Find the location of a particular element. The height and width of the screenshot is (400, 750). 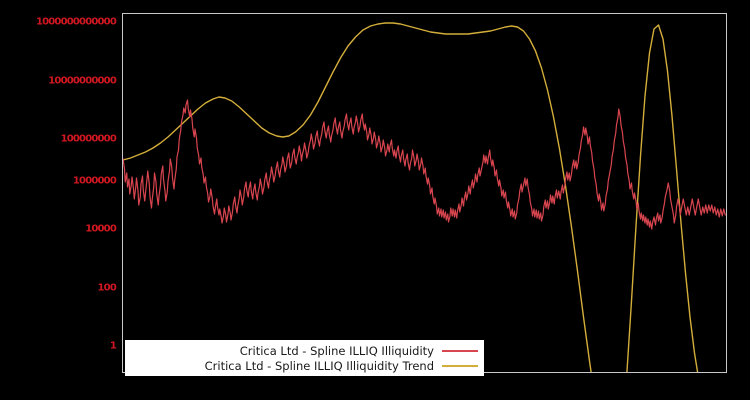

legend-swatch-illiq is located at coordinates (460, 350).